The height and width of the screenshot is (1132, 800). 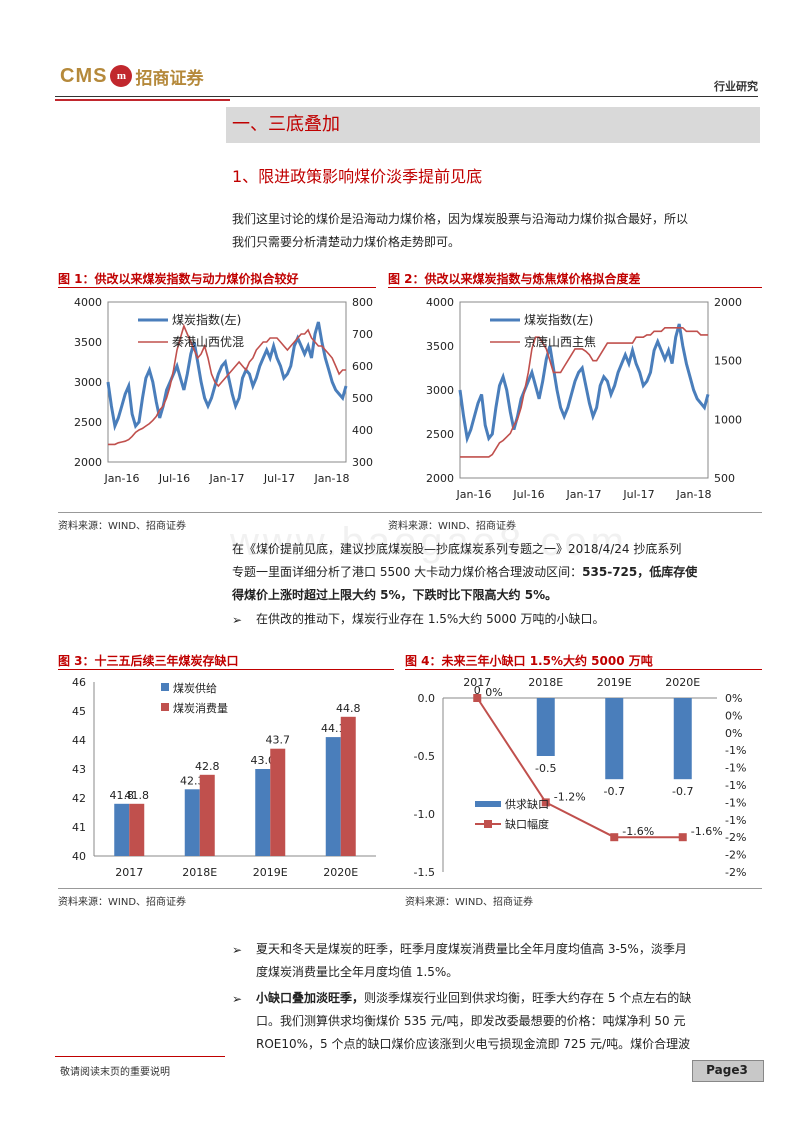 What do you see at coordinates (333, 728) in the screenshot?
I see `bar-data-label: 44.1` at bounding box center [333, 728].